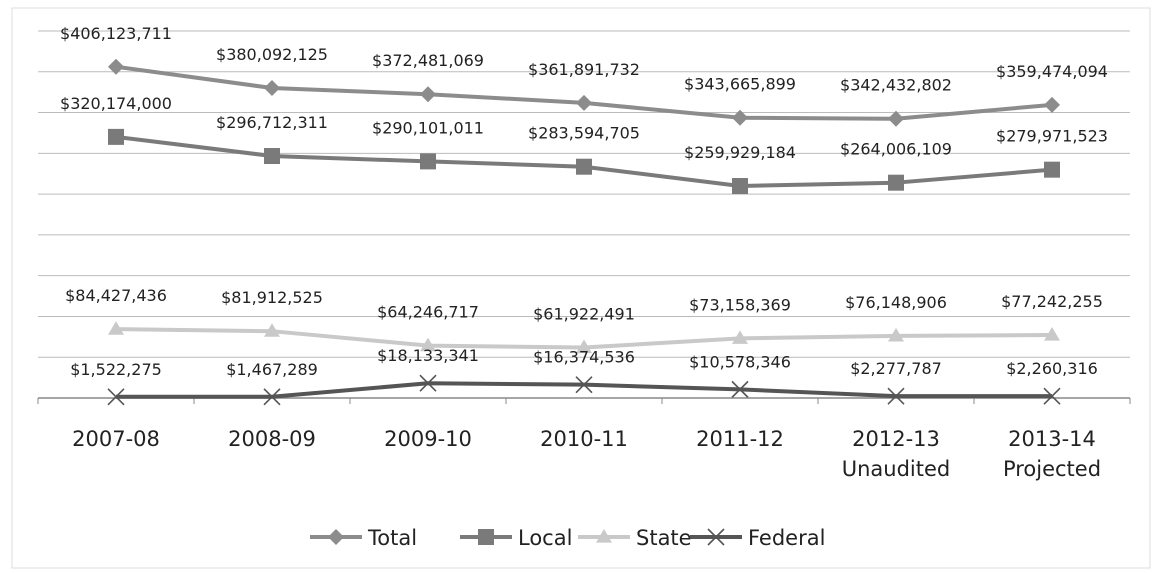 The width and height of the screenshot is (1153, 573). I want to click on x-tick-label: 2011-12, so click(740, 439).